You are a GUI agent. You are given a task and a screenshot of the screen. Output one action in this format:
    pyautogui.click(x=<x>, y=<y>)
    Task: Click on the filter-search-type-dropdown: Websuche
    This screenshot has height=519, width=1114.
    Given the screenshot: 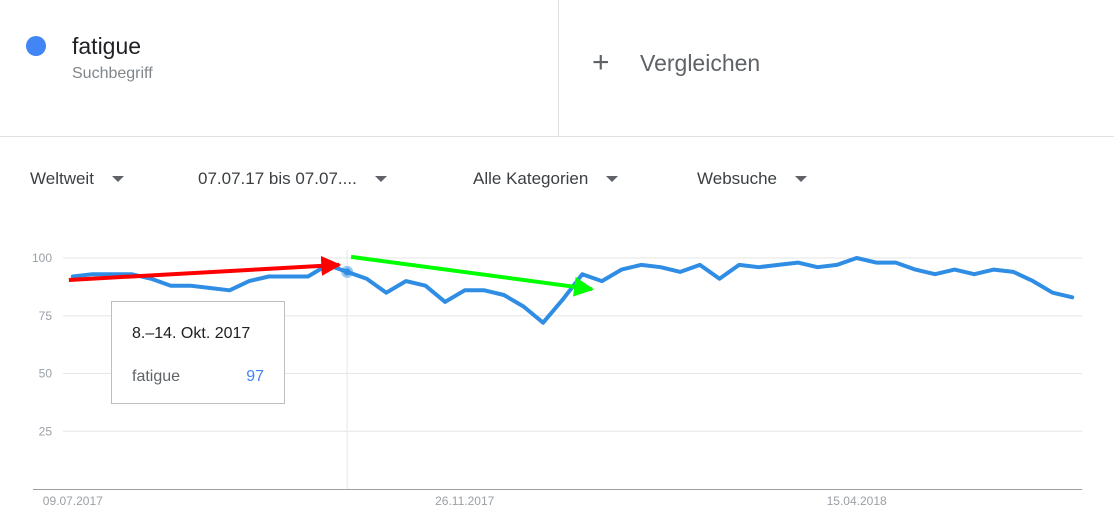 What is the action you would take?
    pyautogui.click(x=752, y=179)
    